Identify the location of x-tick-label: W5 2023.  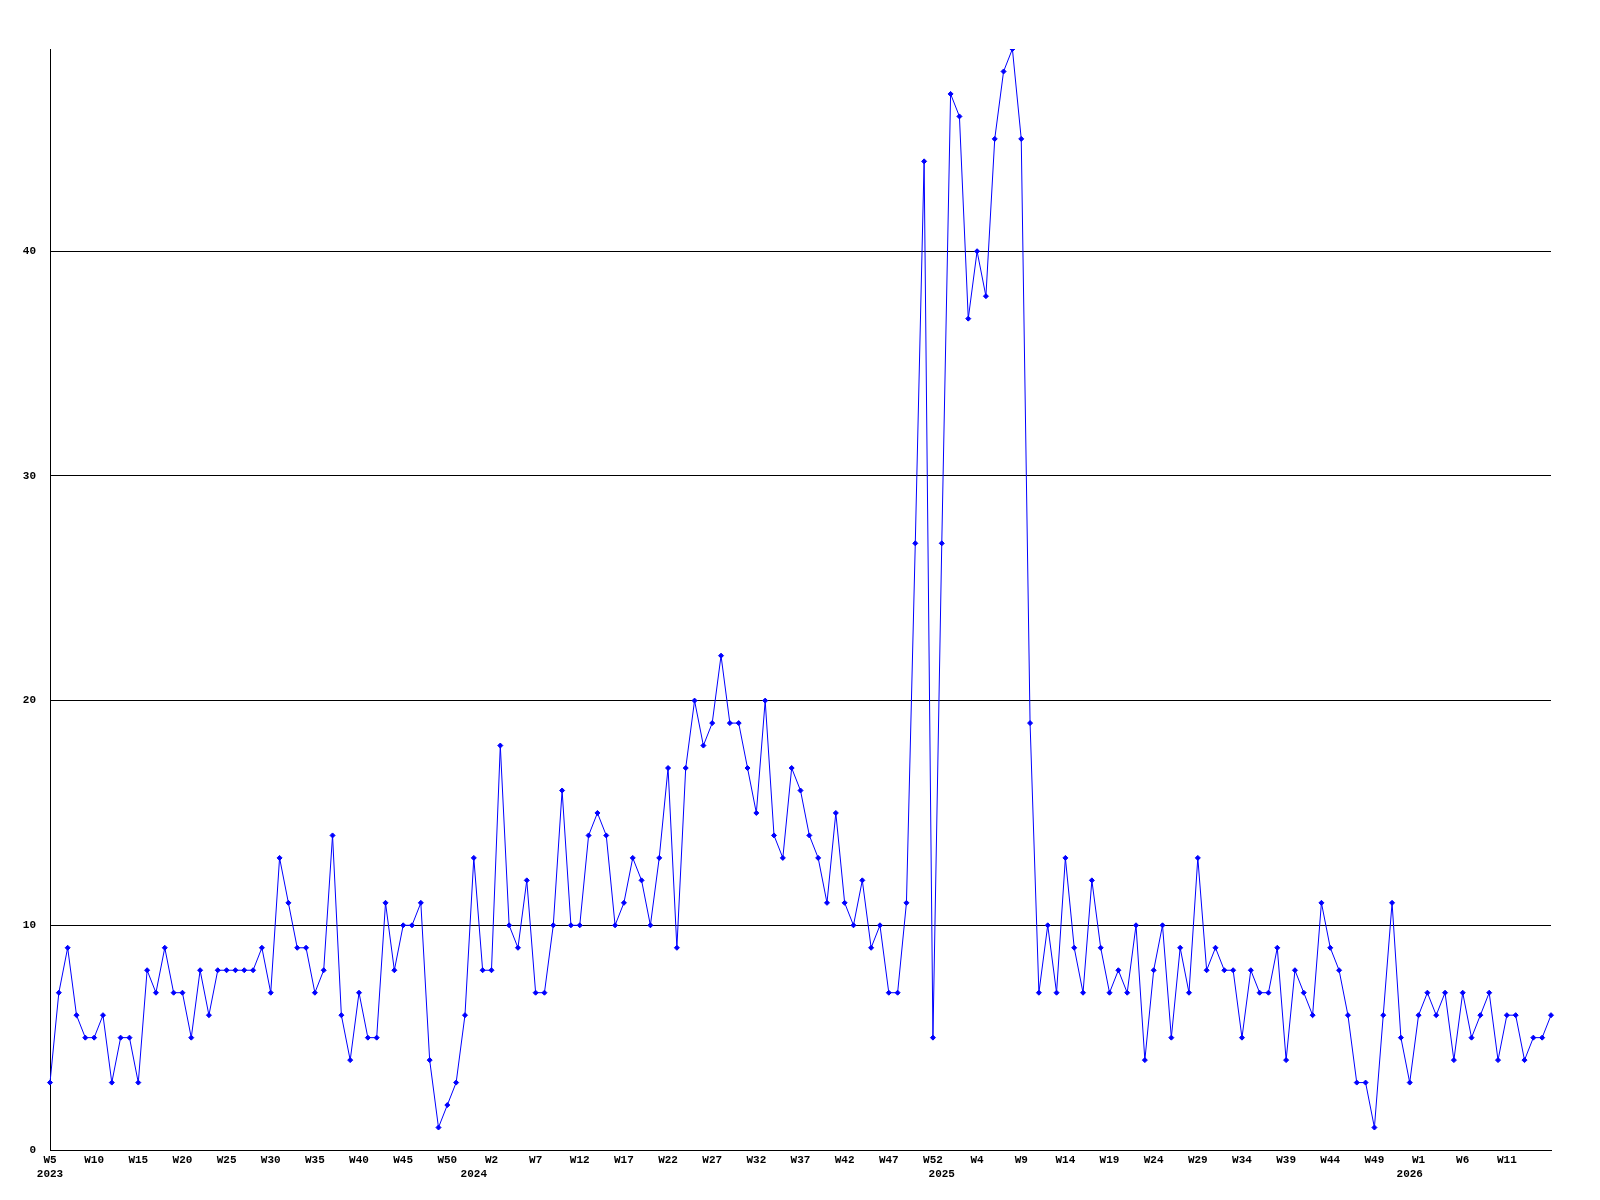
(50, 1167).